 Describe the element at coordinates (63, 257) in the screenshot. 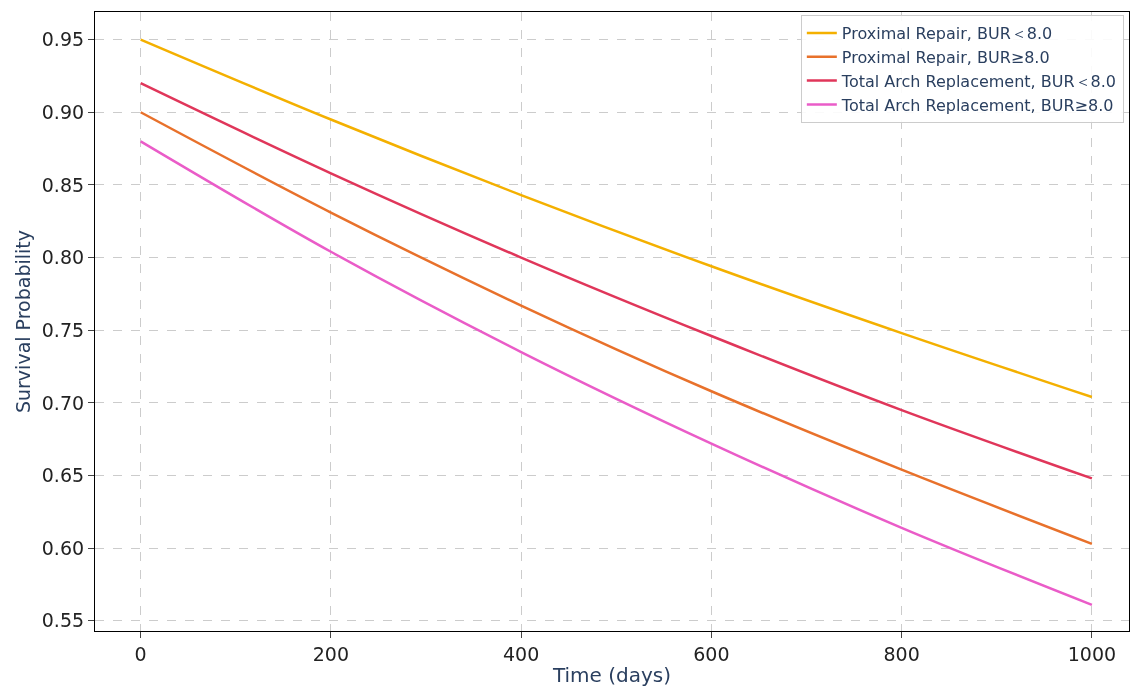

I see `y-tick-label: 0.80` at that location.